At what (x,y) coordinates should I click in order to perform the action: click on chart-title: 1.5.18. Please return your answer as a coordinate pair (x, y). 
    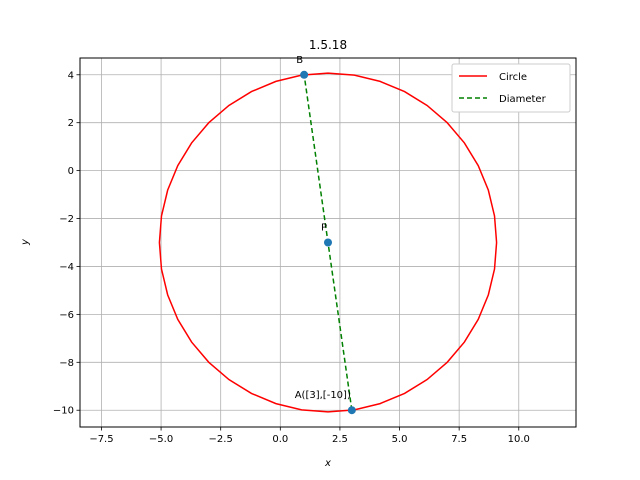
    Looking at the image, I should click on (328, 45).